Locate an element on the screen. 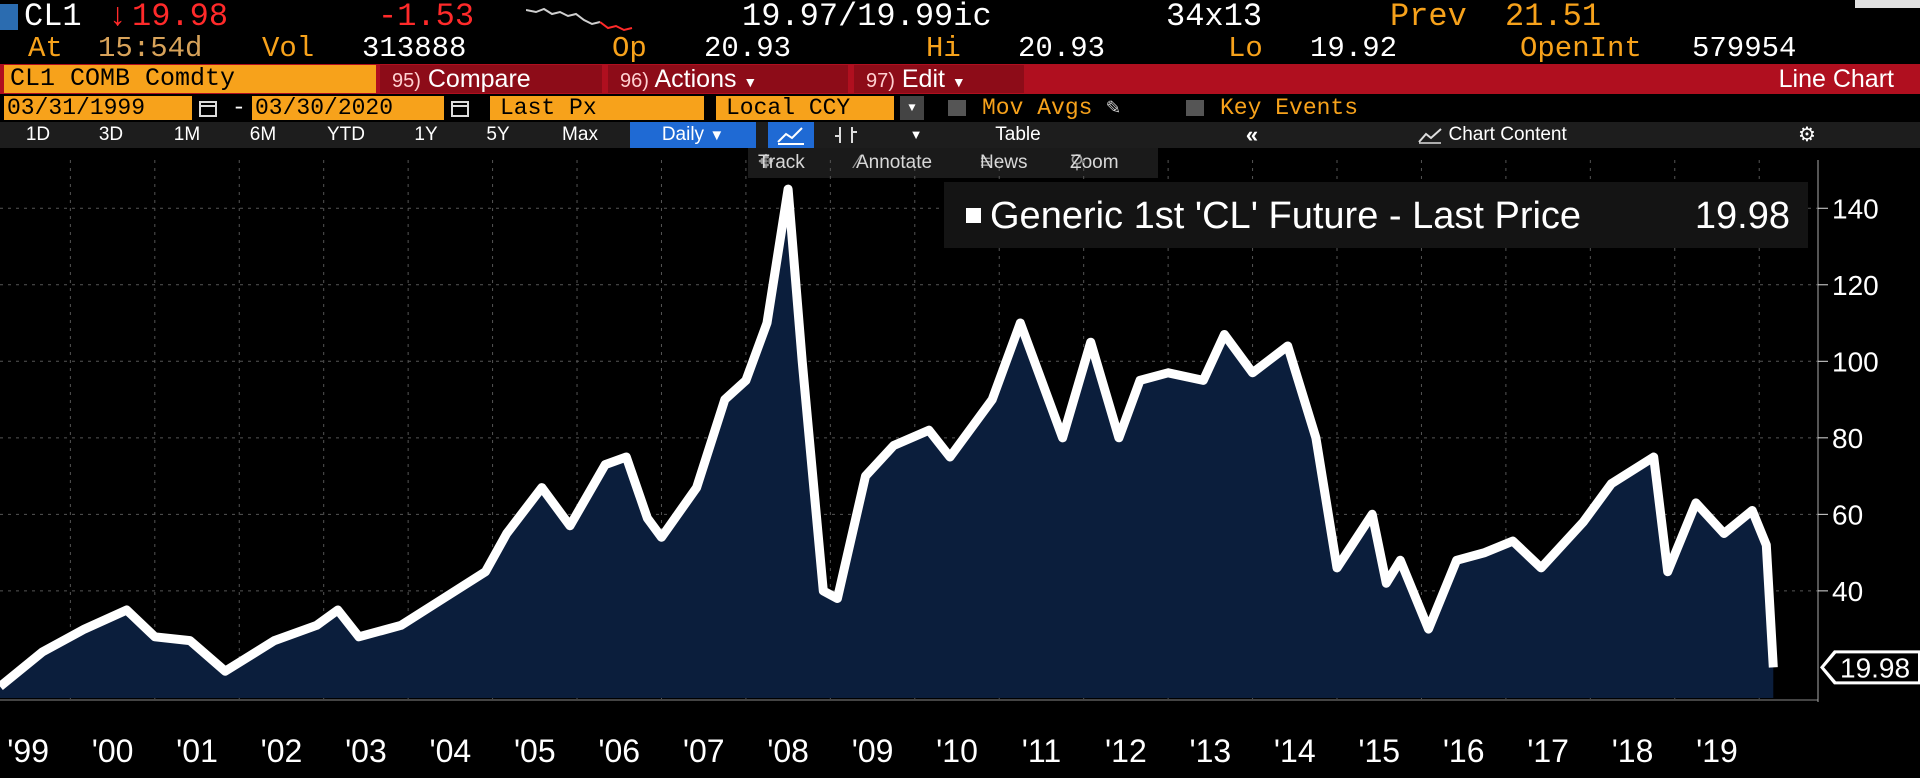 This screenshot has height=778, width=1920. y-tick-label: 100 is located at coordinates (1855, 361).